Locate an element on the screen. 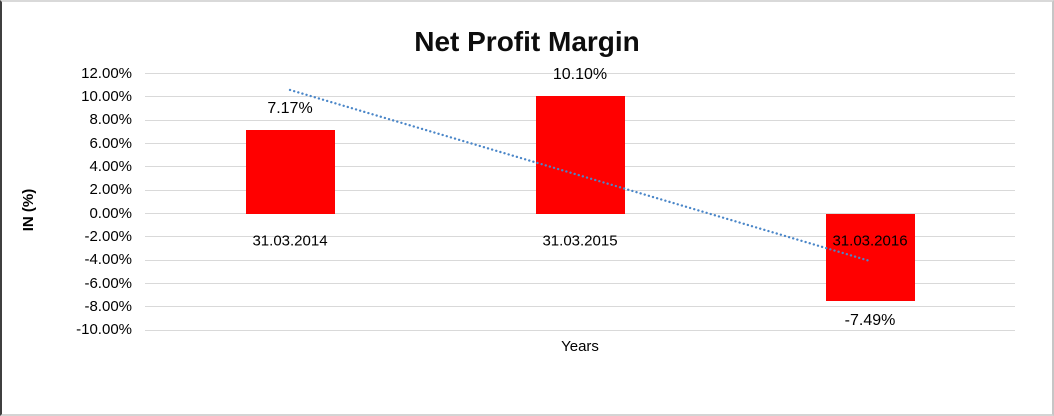 The height and width of the screenshot is (416, 1054). category-label: 31.03.2014 is located at coordinates (290, 241).